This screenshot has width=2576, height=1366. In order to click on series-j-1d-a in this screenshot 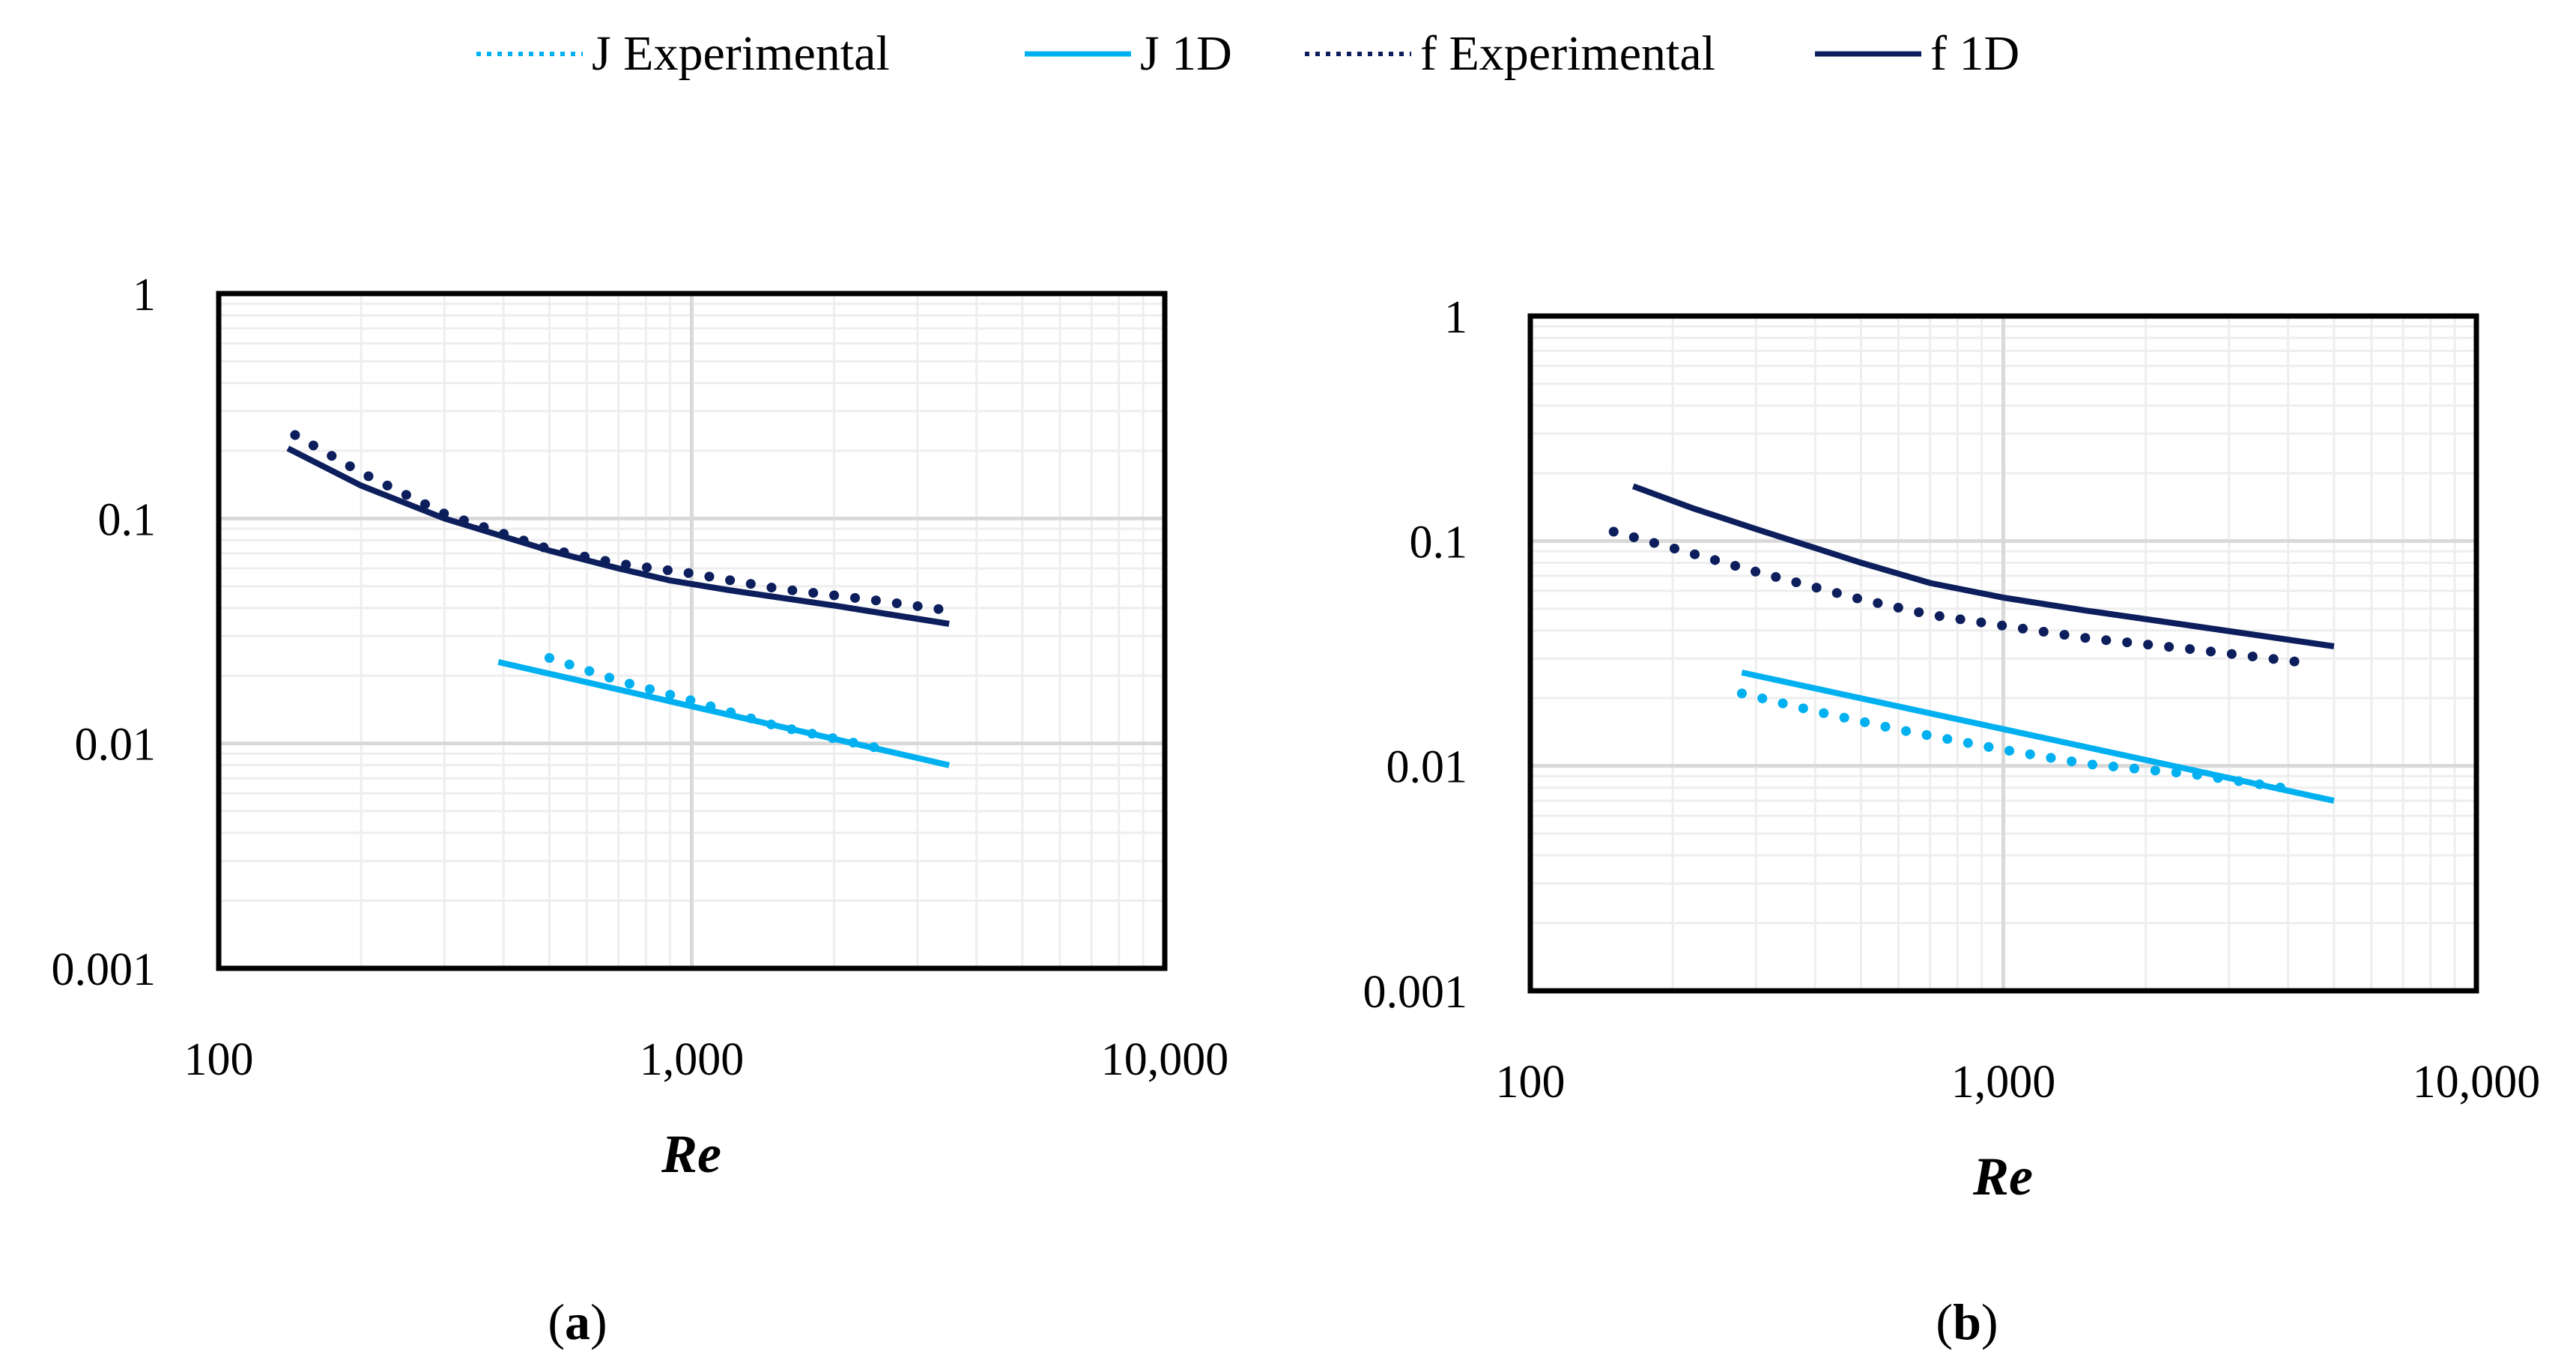, I will do `click(723, 713)`.